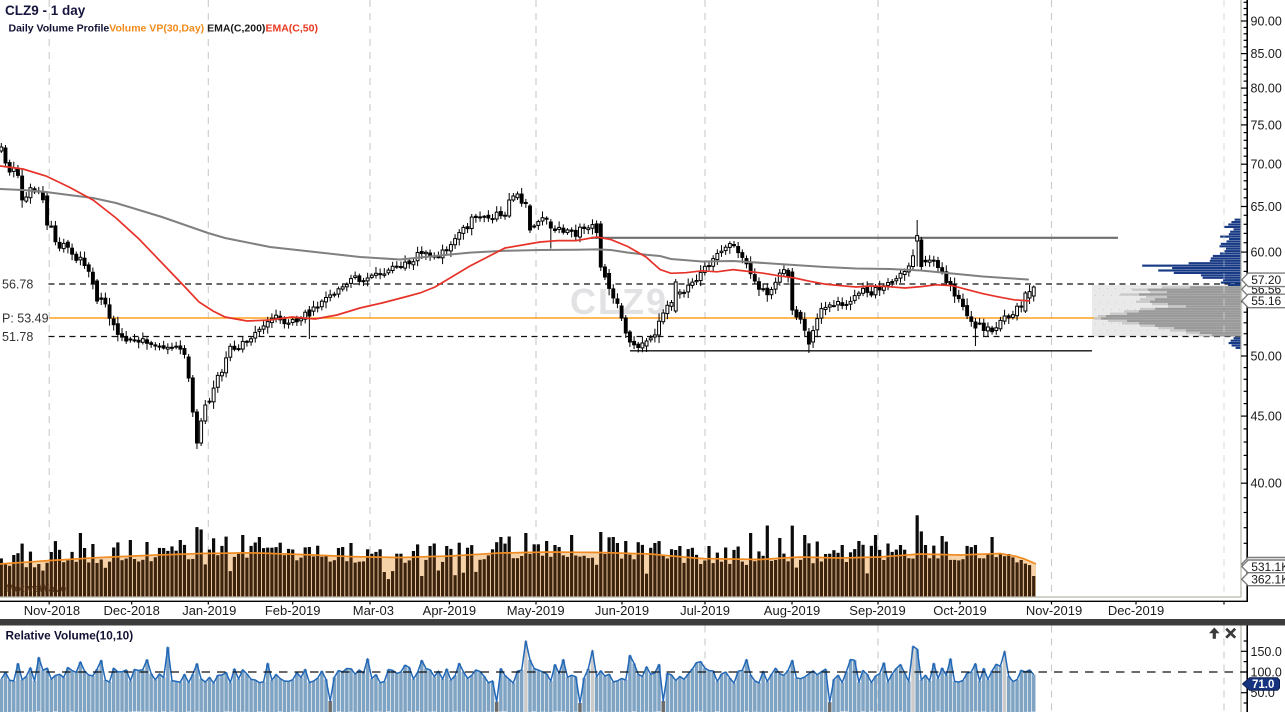  I want to click on svg-text: Sep-2019, so click(877, 610).